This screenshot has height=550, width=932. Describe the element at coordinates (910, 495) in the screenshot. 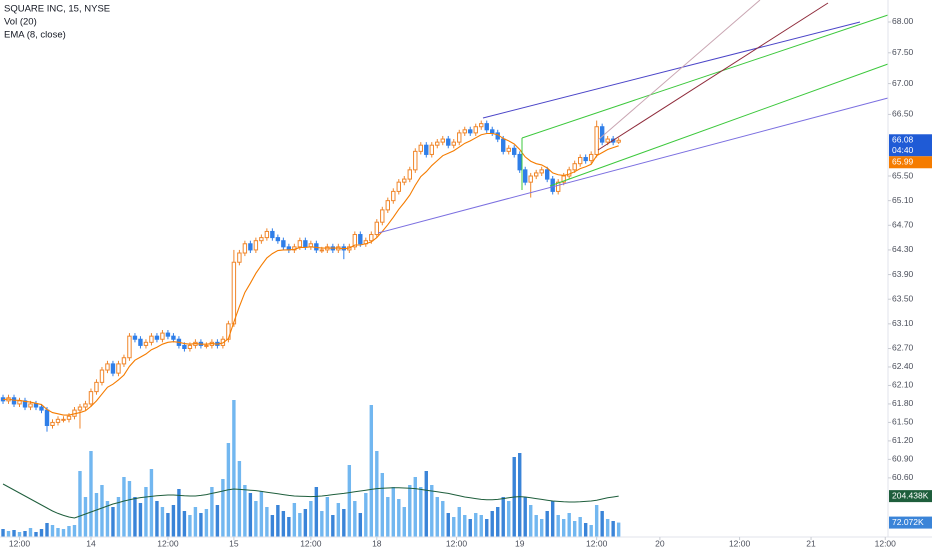

I see `volume-ma-label: 204.438K` at that location.